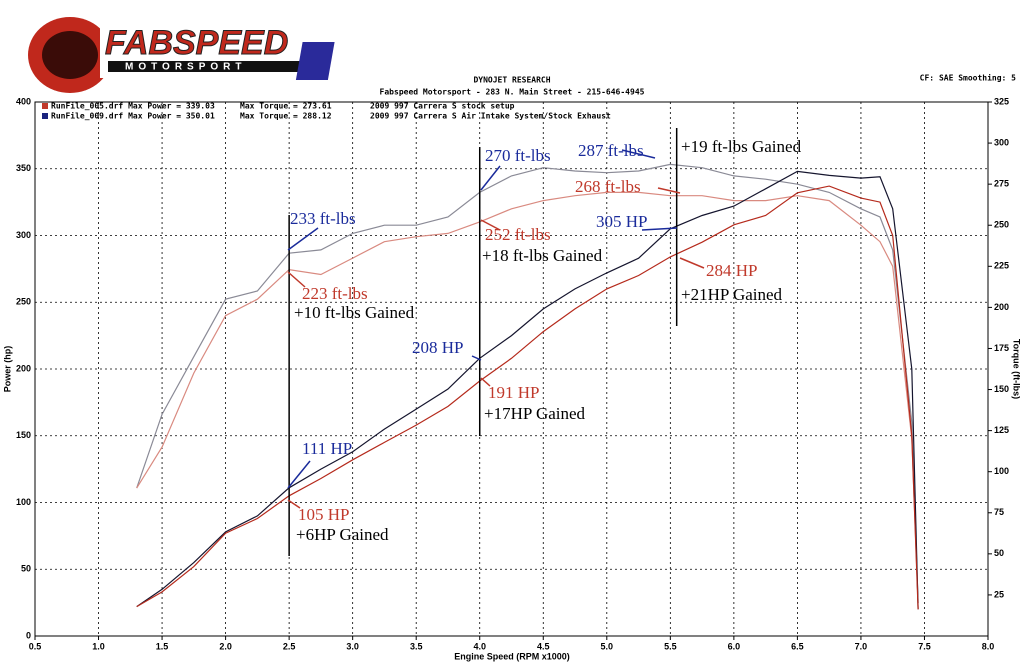 The height and width of the screenshot is (666, 1024). Describe the element at coordinates (1001, 101) in the screenshot. I see `y2-tick-label: 325` at that location.